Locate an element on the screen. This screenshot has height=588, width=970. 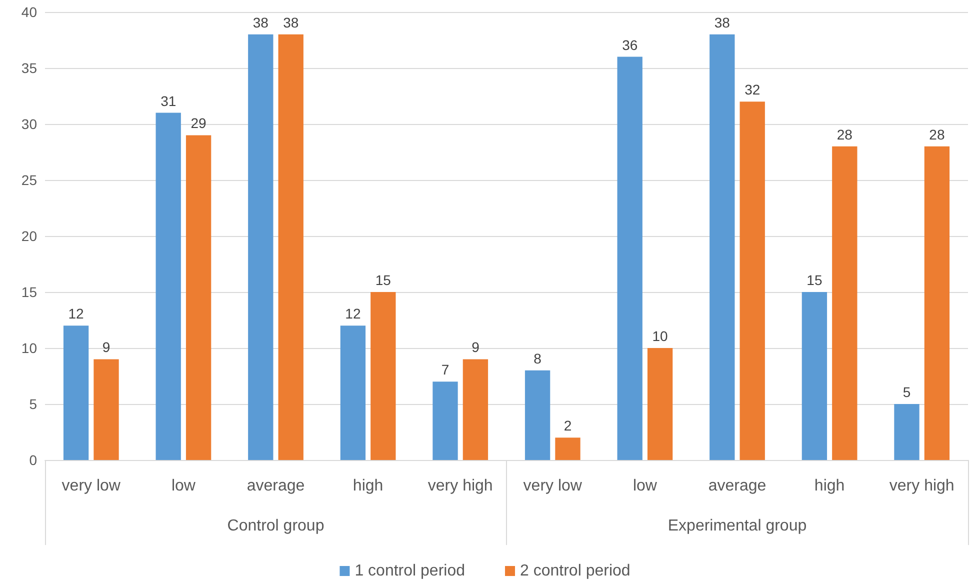
text: Control group is located at coordinates (275, 526).